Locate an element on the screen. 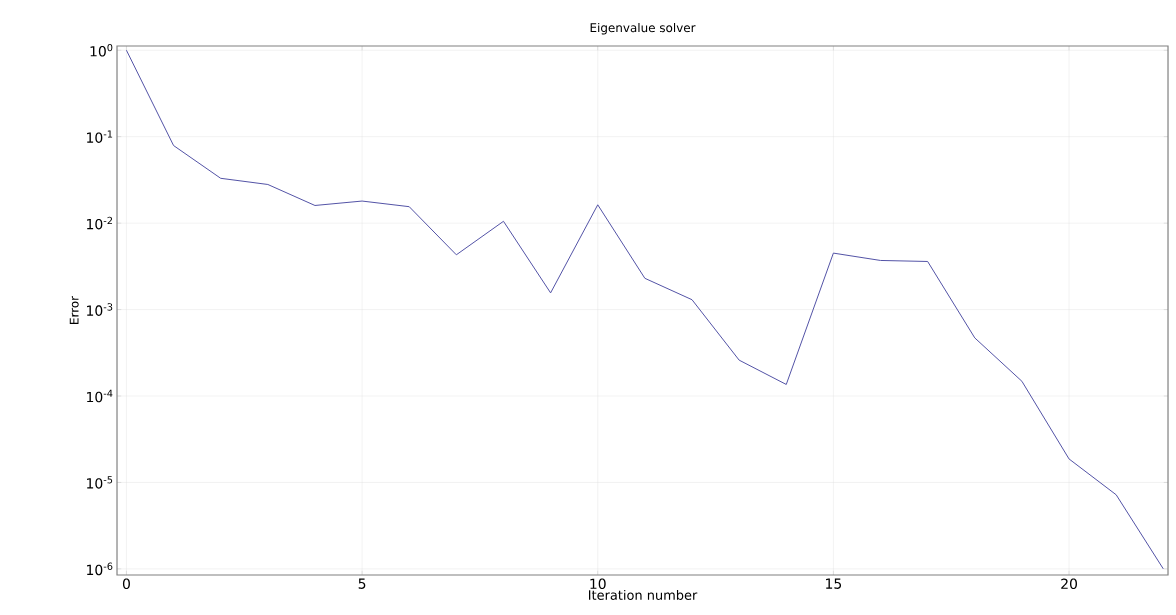 This screenshot has height=615, width=1176. x-tick-label: 10 is located at coordinates (598, 584).